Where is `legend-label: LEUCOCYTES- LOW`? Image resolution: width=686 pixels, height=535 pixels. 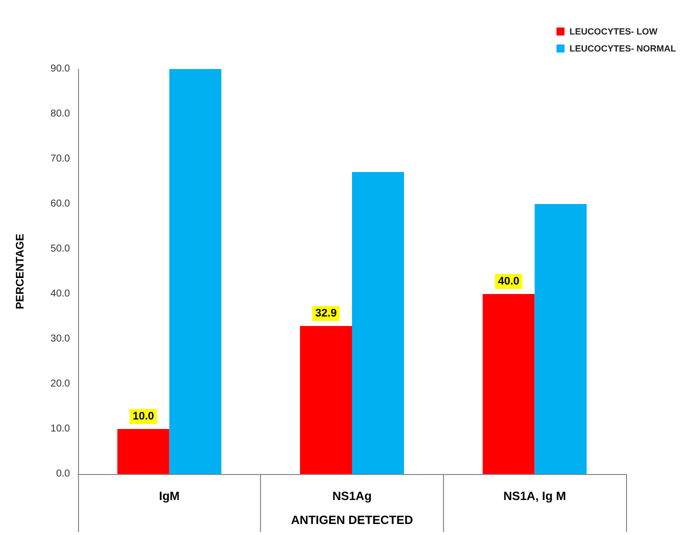 legend-label: LEUCOCYTES- LOW is located at coordinates (614, 31).